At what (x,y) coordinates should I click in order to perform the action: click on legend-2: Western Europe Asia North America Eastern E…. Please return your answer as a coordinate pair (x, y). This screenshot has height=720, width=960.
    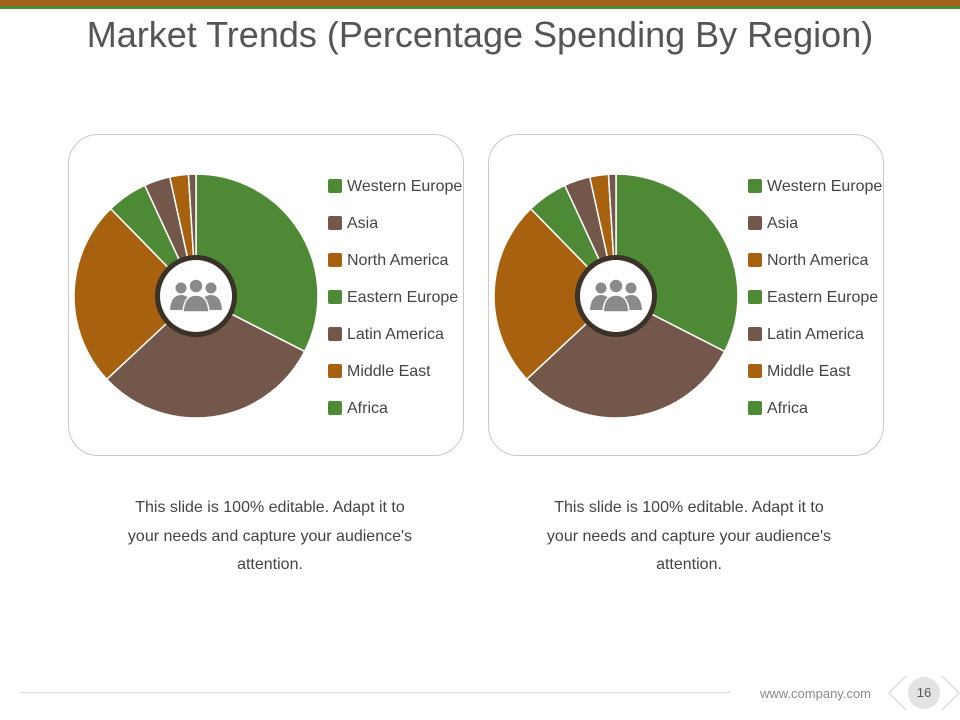
    Looking at the image, I should click on (815, 306).